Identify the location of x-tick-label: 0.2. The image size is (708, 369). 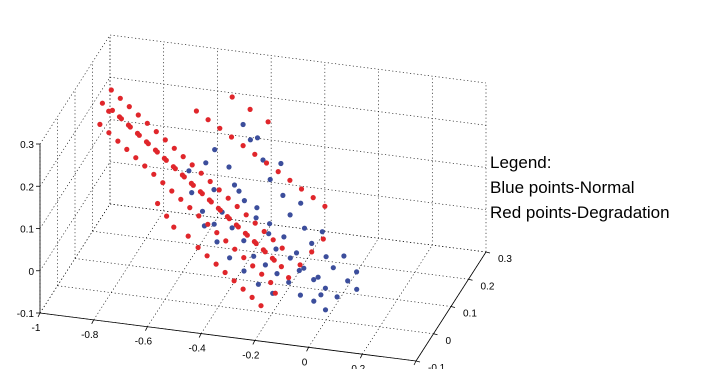
(358, 366).